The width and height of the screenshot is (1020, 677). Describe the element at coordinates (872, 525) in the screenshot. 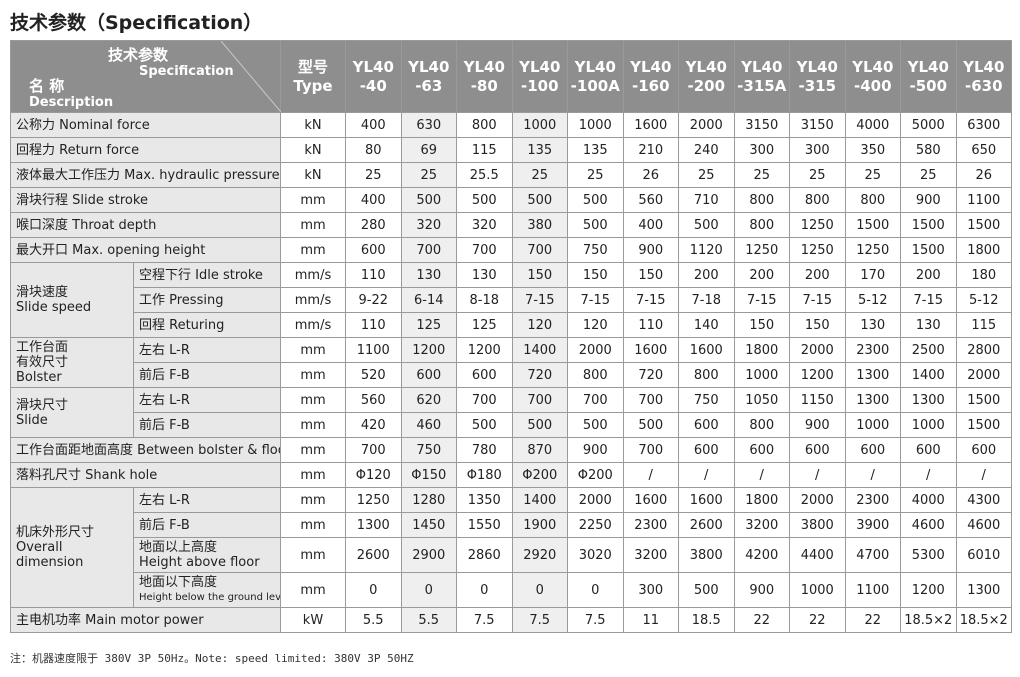

I see `value-cell: 3900` at that location.